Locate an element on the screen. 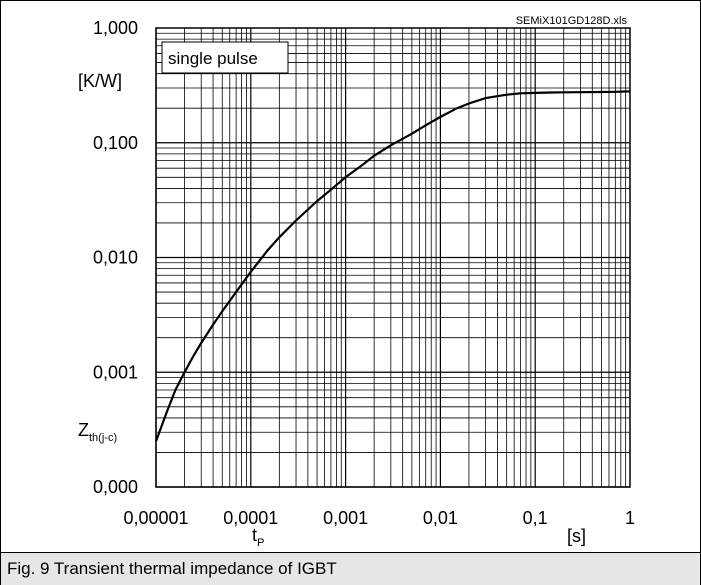  y-axis-unit: [K/W] is located at coordinates (100, 81).